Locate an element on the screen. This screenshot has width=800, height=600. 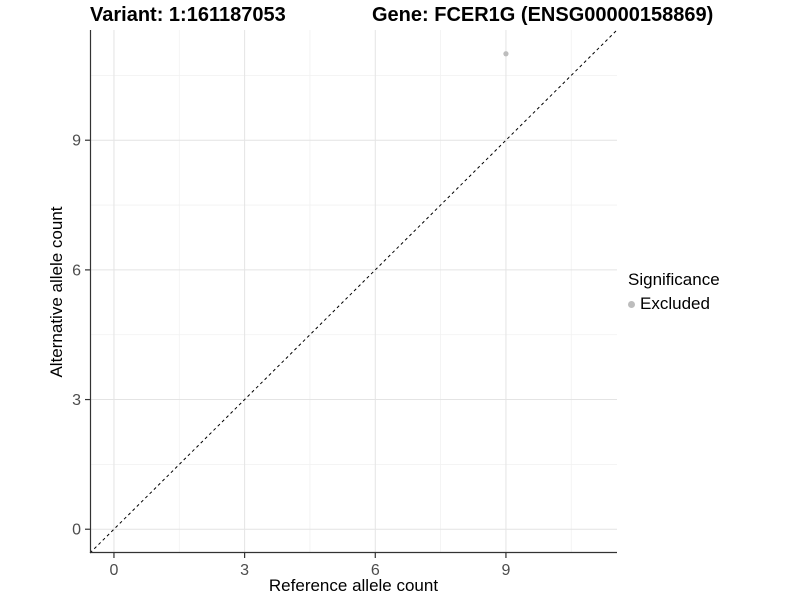
y-tick-label: 9 is located at coordinates (76, 141).